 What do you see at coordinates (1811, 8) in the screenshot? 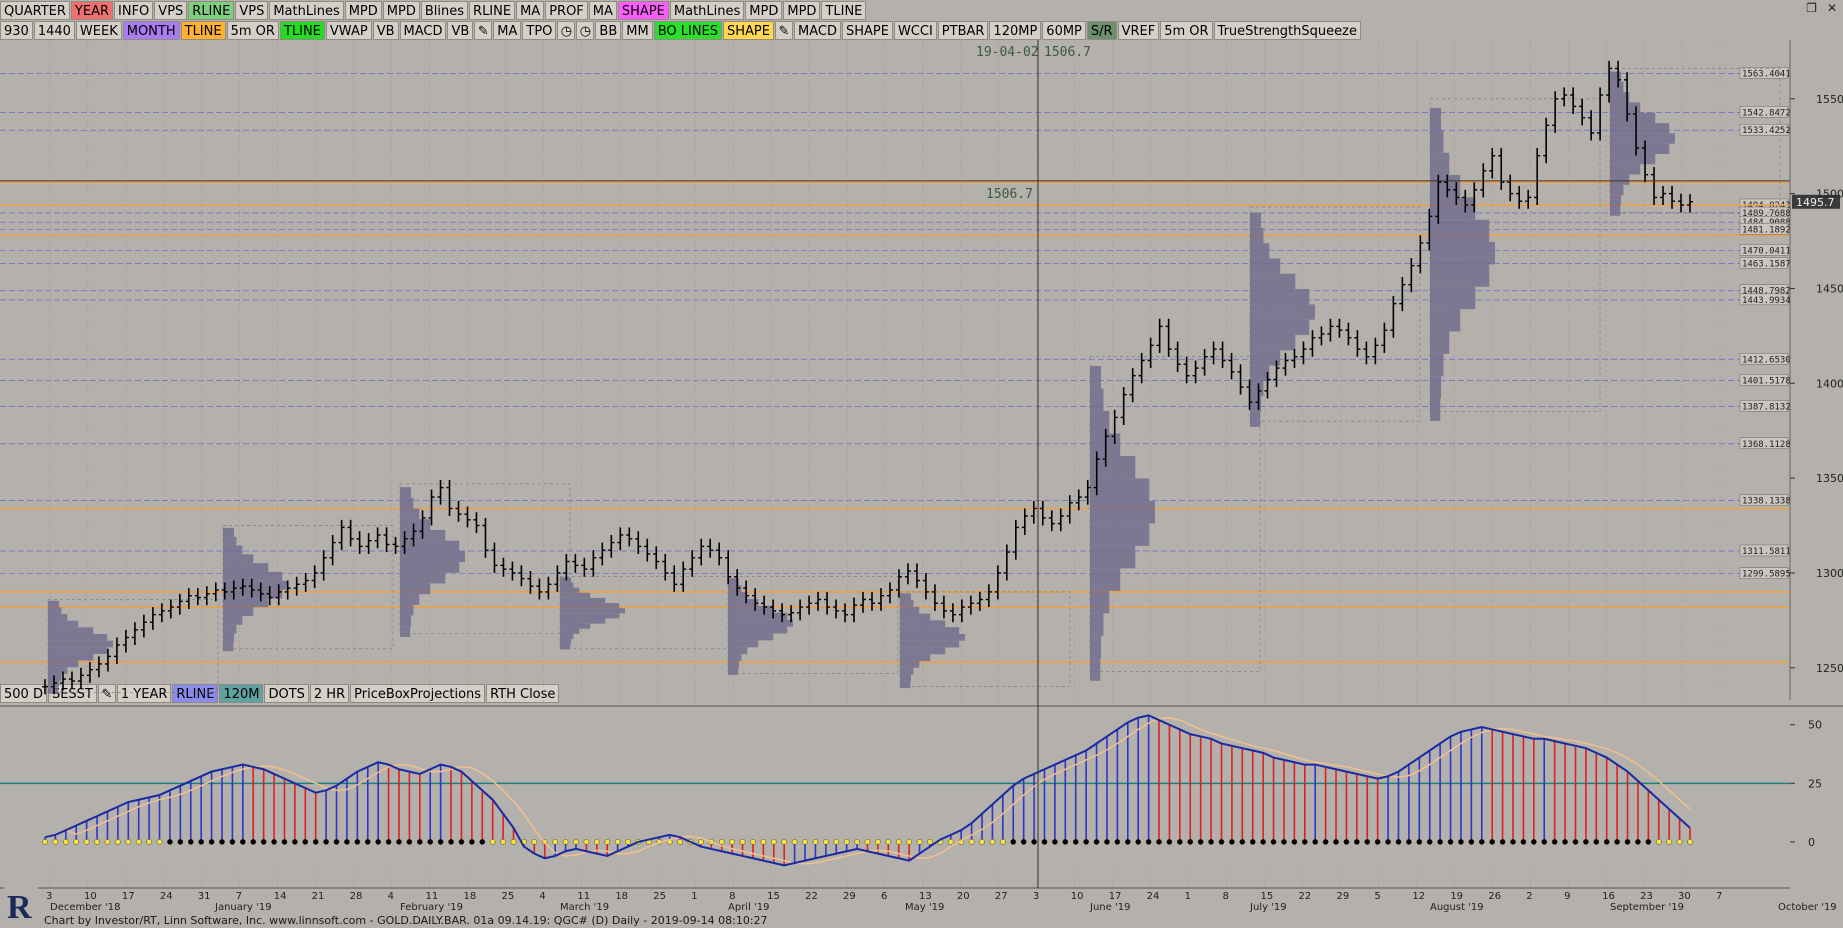
I see `restore-icon: ❐` at bounding box center [1811, 8].